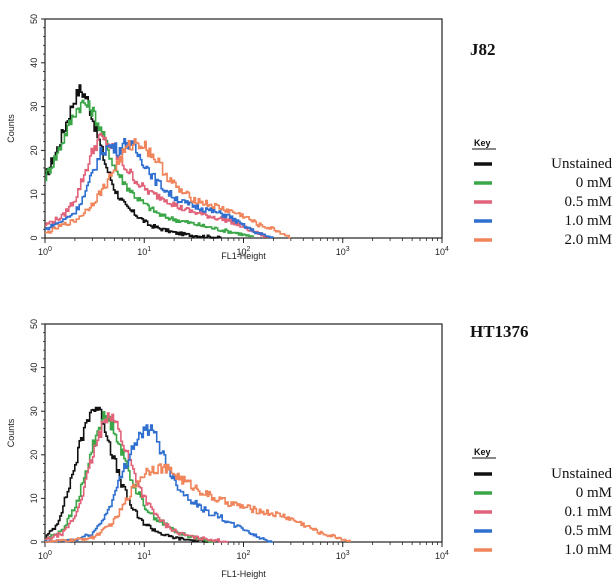 The width and height of the screenshot is (615, 583). Describe the element at coordinates (588, 240) in the screenshot. I see `legend-label: 2.0 mM` at that location.